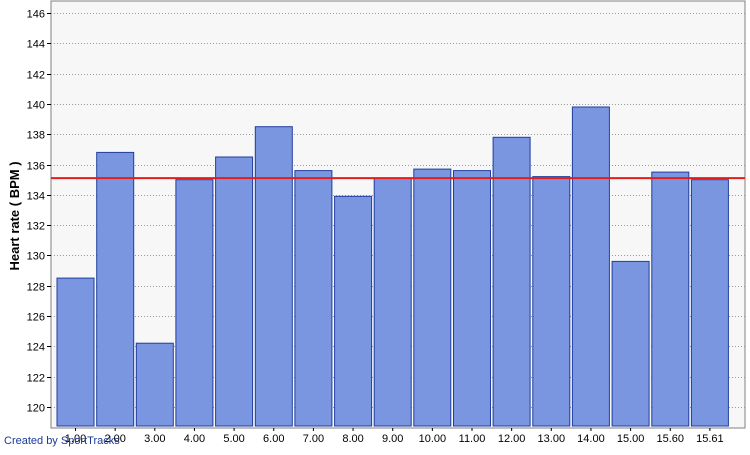 The image size is (750, 455). Describe the element at coordinates (233, 439) in the screenshot. I see `x-tick-label: 5.00` at that location.